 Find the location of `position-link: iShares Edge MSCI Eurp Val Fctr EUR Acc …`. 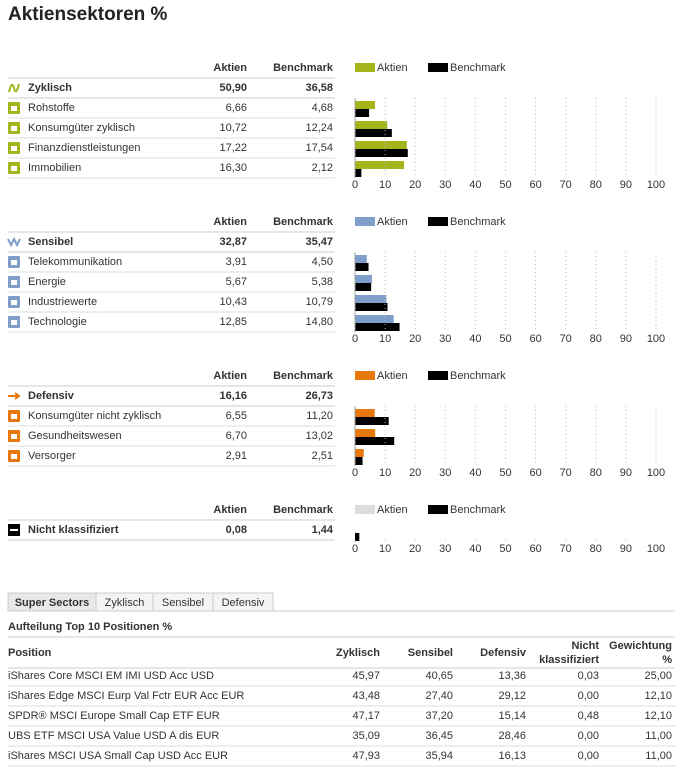

position-link: iShares Edge MSCI Eurp Val Fctr EUR Acc … is located at coordinates (126, 696).